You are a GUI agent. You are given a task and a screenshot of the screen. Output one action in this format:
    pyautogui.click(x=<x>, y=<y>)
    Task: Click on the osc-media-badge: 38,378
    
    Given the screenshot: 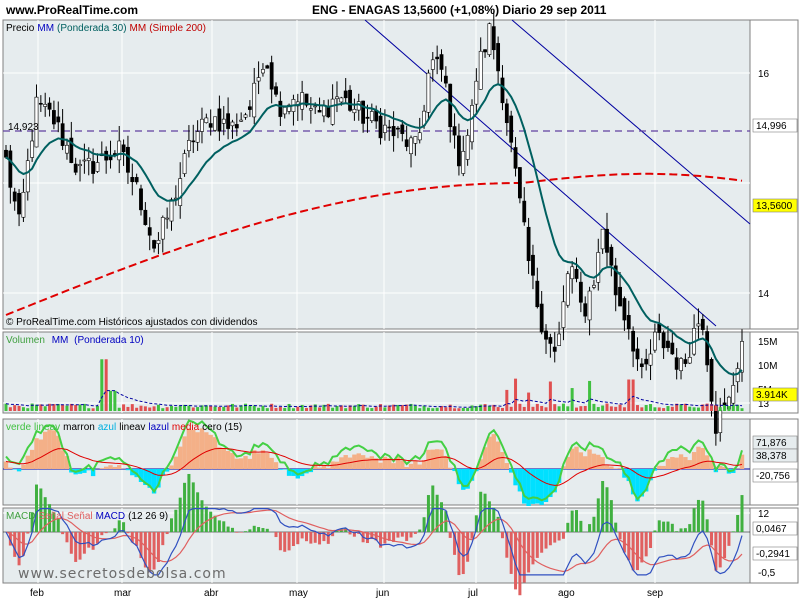 What is the action you would take?
    pyautogui.click(x=771, y=456)
    